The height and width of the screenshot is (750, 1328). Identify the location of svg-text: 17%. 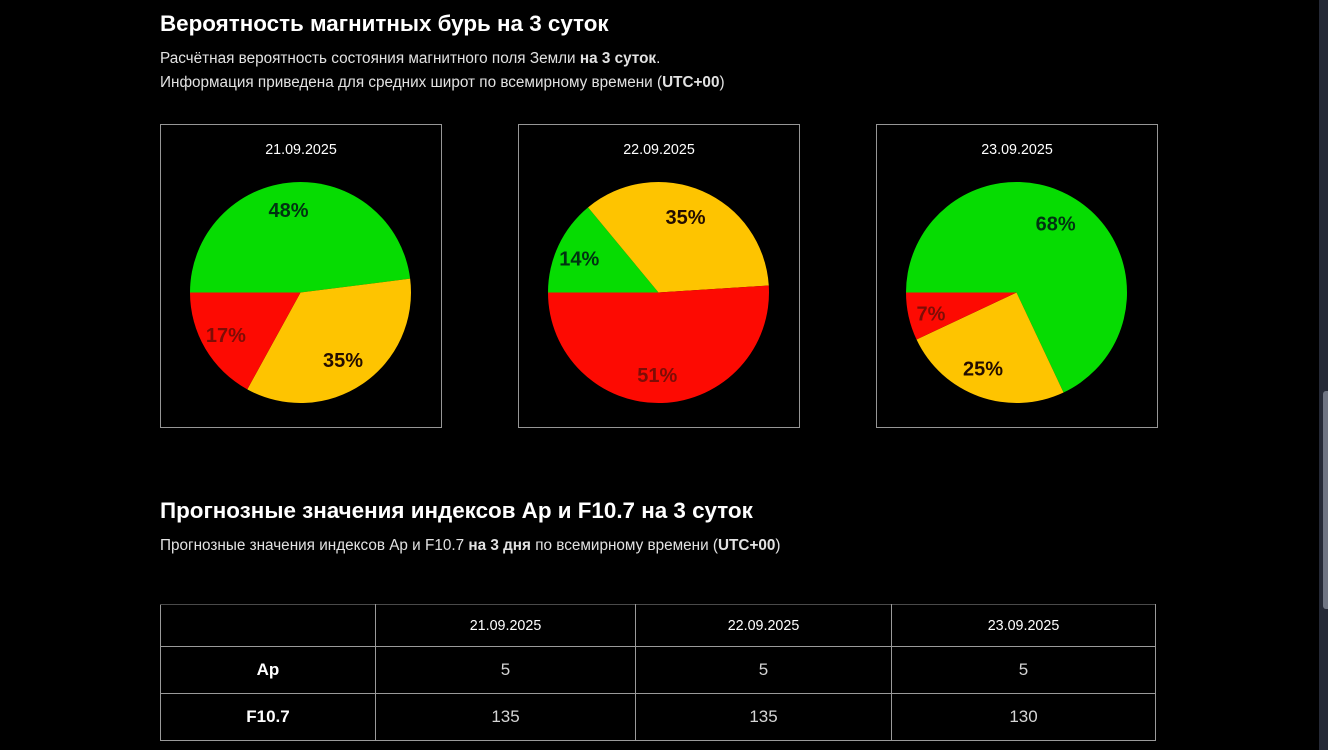
(226, 336).